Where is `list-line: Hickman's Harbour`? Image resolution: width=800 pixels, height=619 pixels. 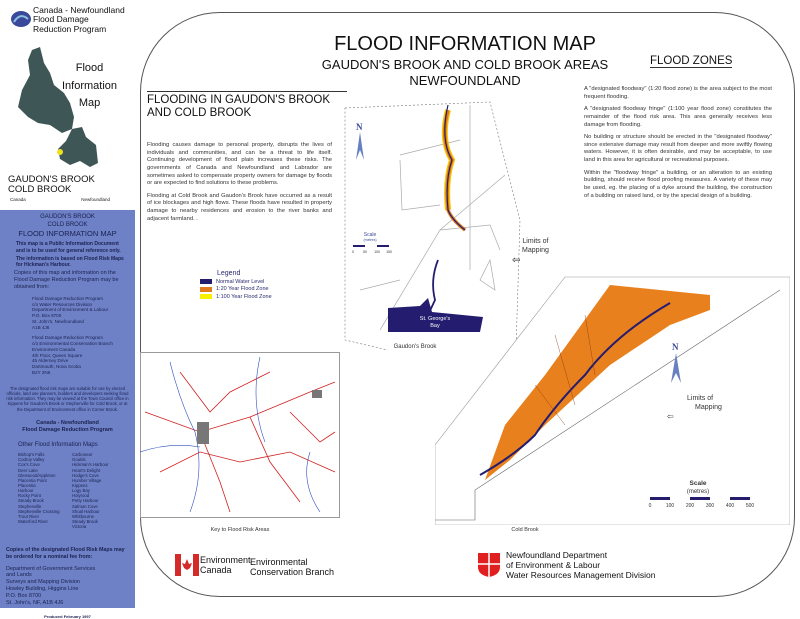
list-line: Hickman's Harbour is located at coordinates (90, 465).